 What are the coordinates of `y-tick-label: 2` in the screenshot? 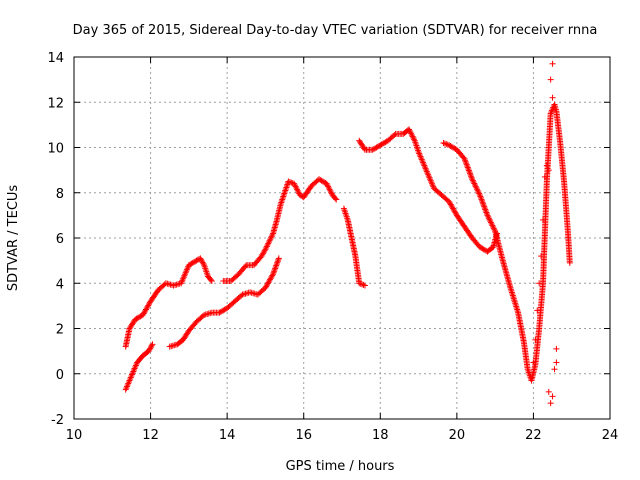 It's located at (60, 330).